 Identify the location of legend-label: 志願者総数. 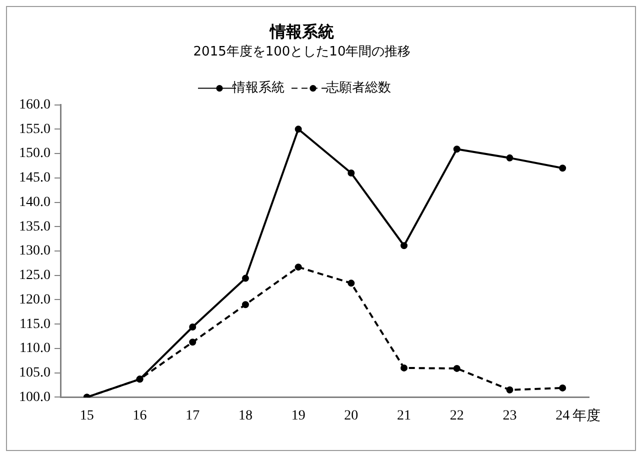
(358, 88).